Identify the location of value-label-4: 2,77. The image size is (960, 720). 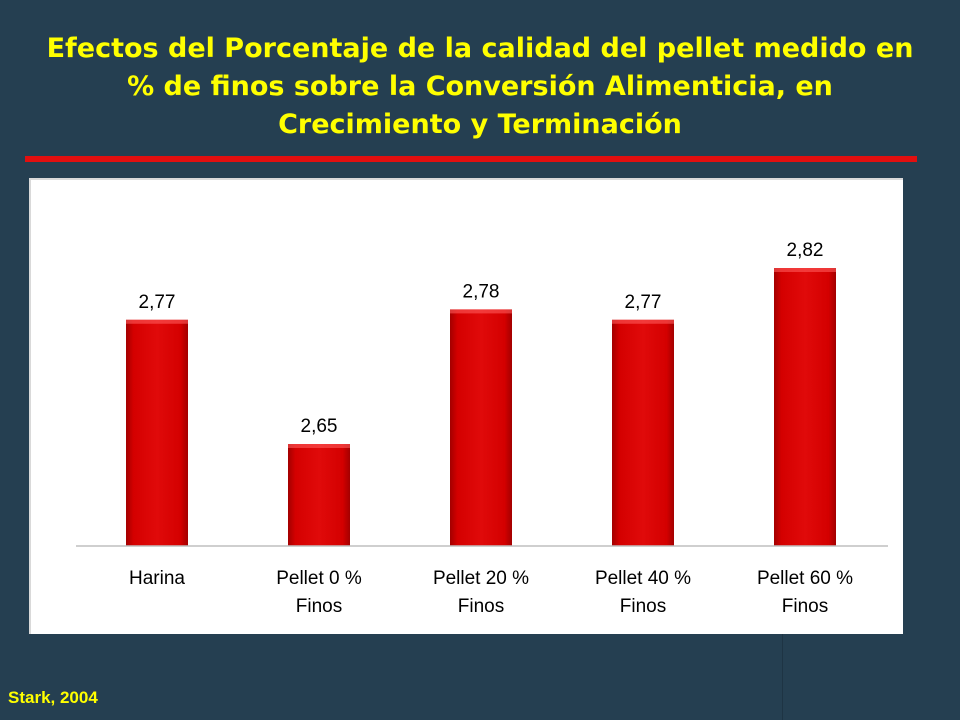
(643, 302).